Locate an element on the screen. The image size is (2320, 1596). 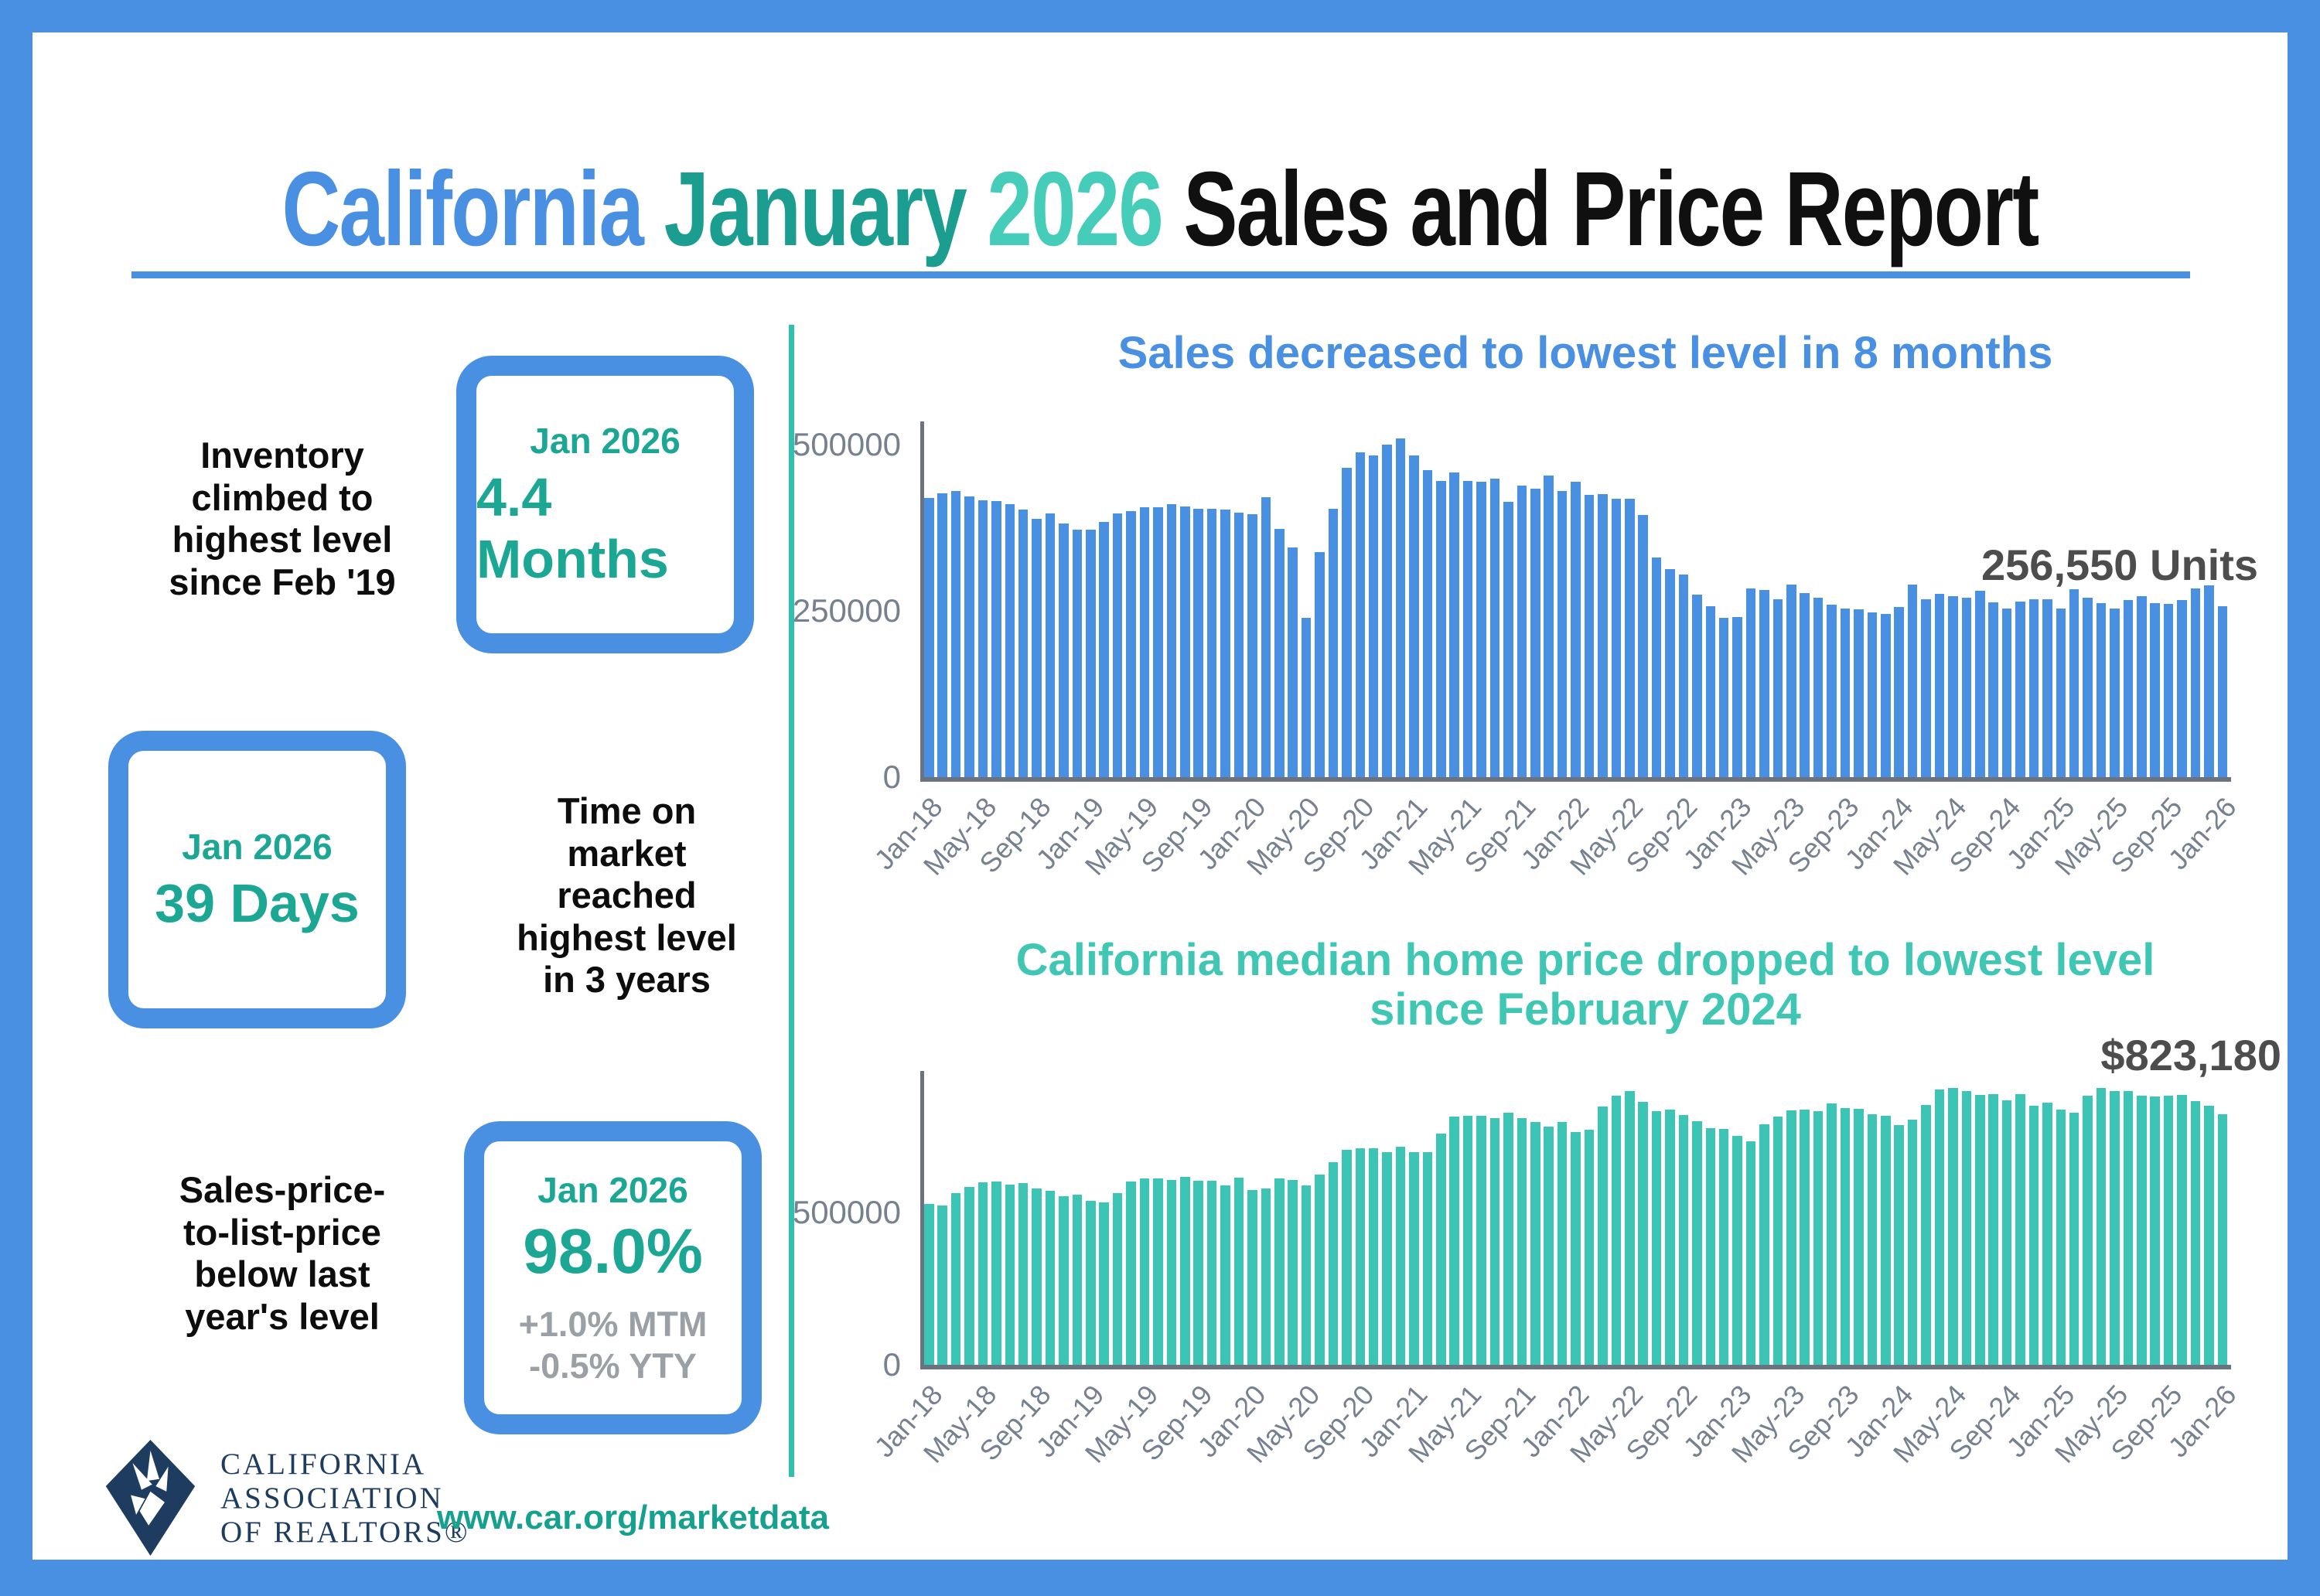
stat-sale-to-list-value: 98.0% is located at coordinates (613, 1251).